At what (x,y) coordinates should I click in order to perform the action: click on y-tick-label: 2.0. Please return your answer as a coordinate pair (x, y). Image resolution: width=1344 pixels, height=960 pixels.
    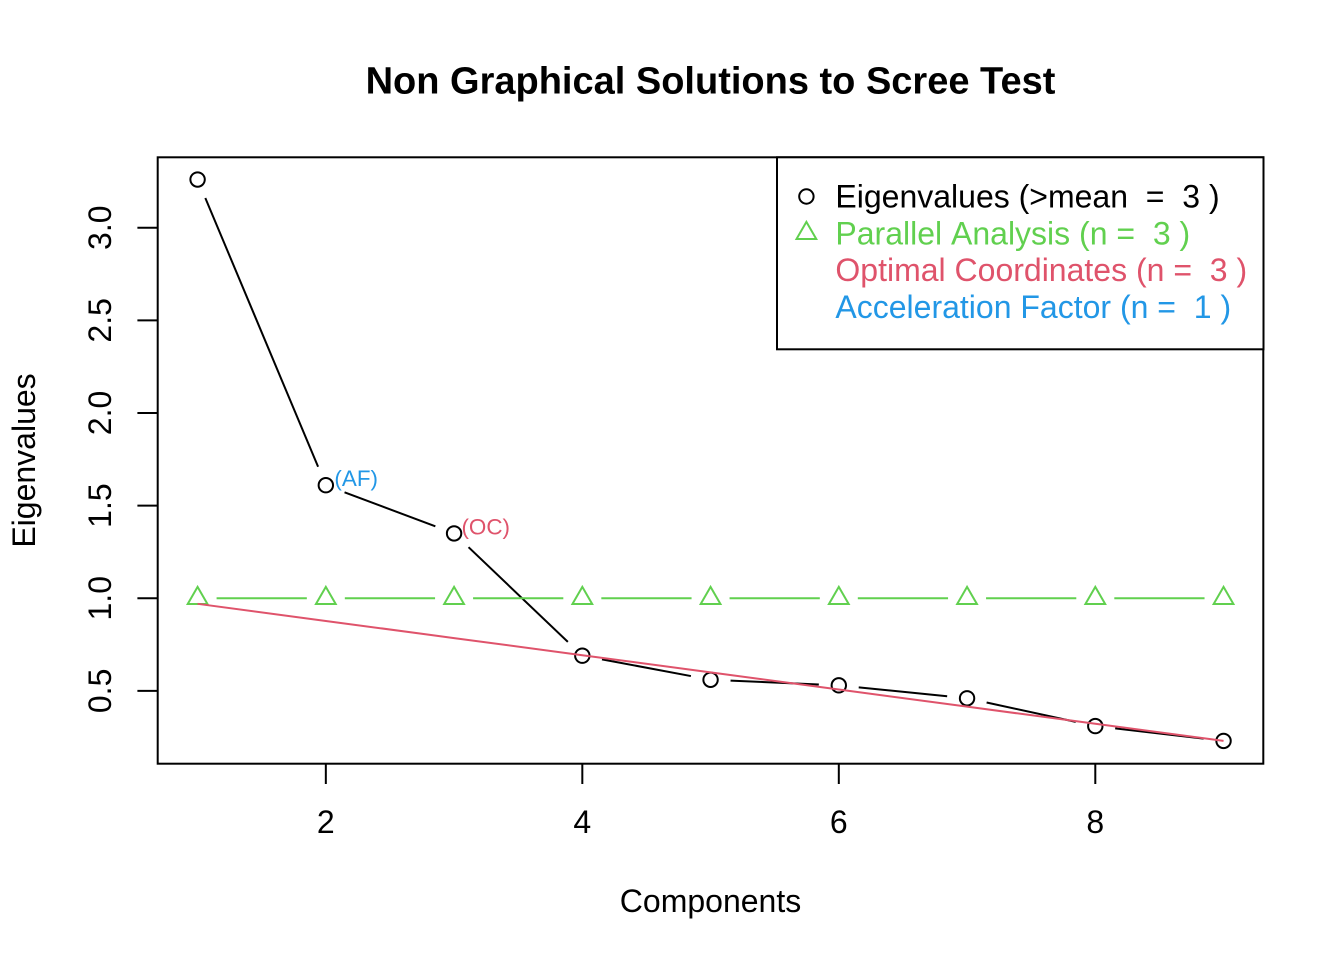
    Looking at the image, I should click on (100, 413).